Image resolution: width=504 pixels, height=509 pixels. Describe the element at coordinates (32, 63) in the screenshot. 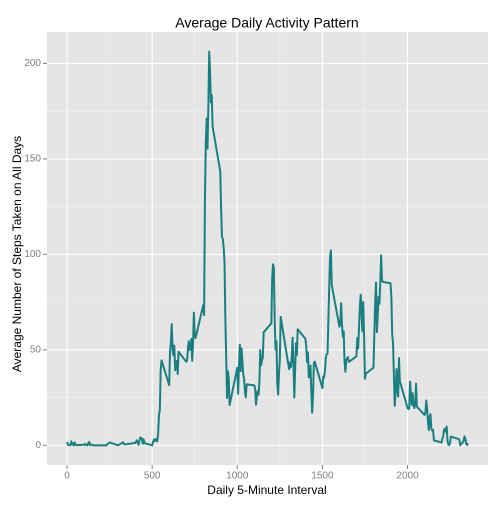

I see `y-tick-label: 200` at that location.